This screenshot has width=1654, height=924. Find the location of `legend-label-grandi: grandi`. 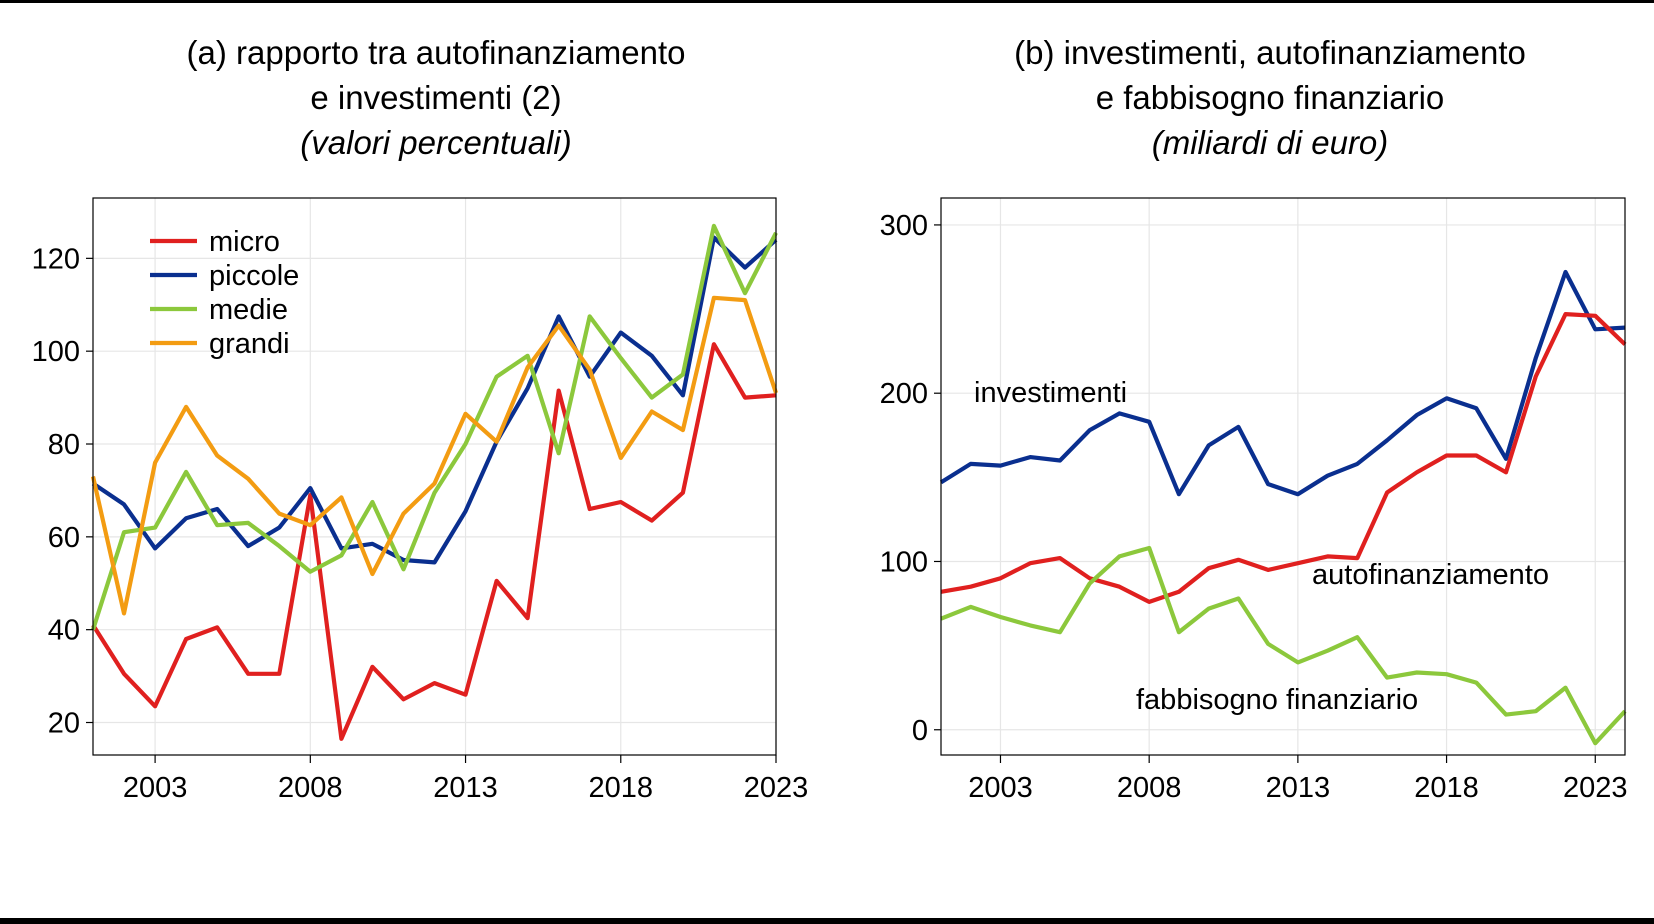

legend-label-grandi: grandi is located at coordinates (249, 344).